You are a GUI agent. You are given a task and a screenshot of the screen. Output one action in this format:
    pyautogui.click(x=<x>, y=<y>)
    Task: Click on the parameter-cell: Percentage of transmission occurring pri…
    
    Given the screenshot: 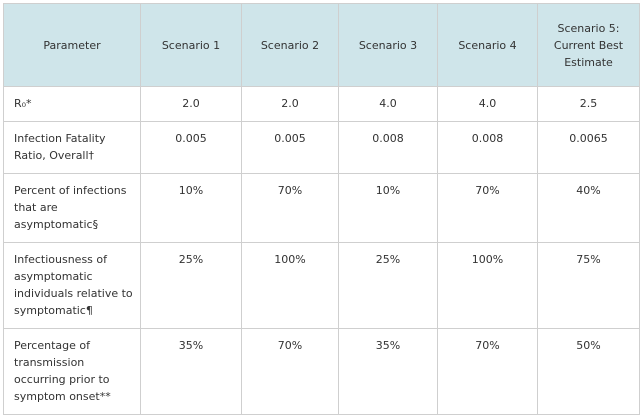 What is the action you would take?
    pyautogui.click(x=72, y=371)
    